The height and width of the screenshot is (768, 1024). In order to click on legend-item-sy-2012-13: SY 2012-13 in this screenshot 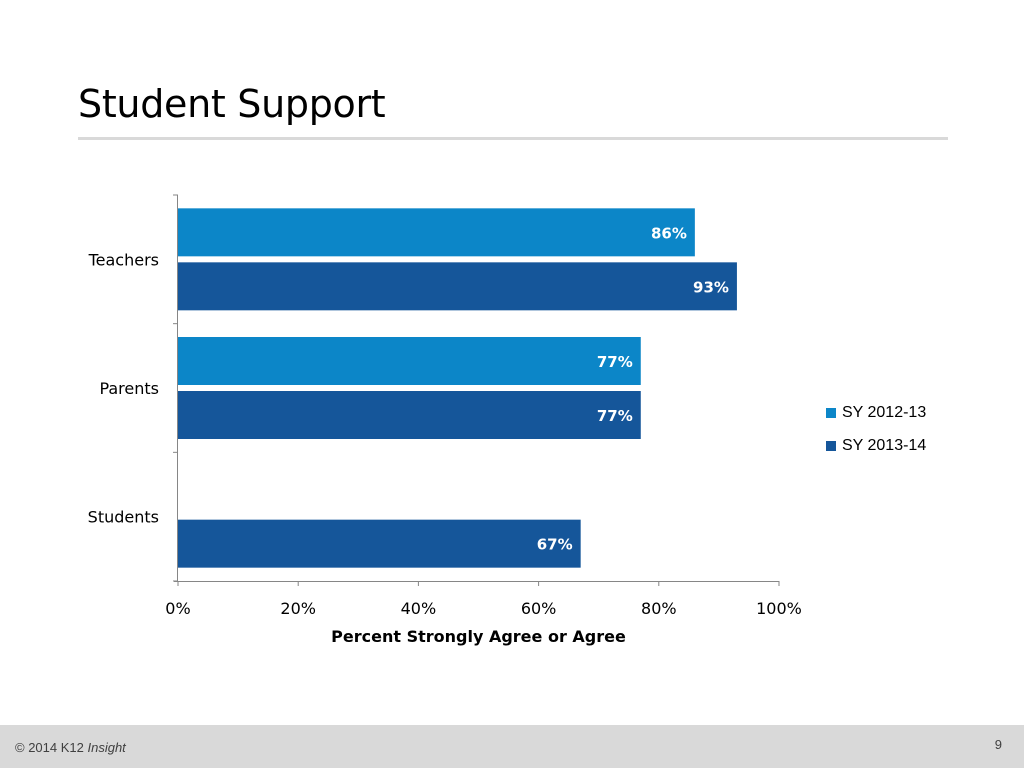, I will do `click(876, 412)`.